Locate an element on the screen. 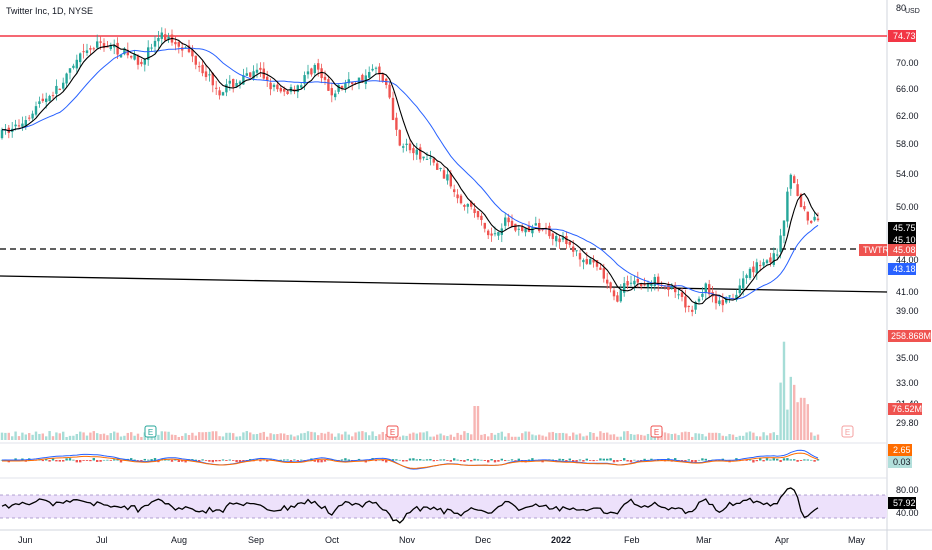 The image size is (932, 550). earnings-marker-future: E is located at coordinates (847, 431).